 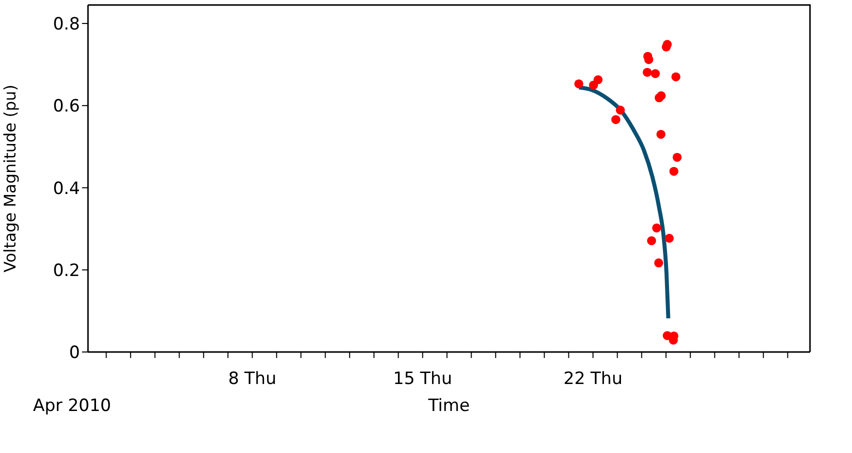 What do you see at coordinates (10, 178) in the screenshot?
I see `y-axis-title: Voltage Magnitude (pu)` at bounding box center [10, 178].